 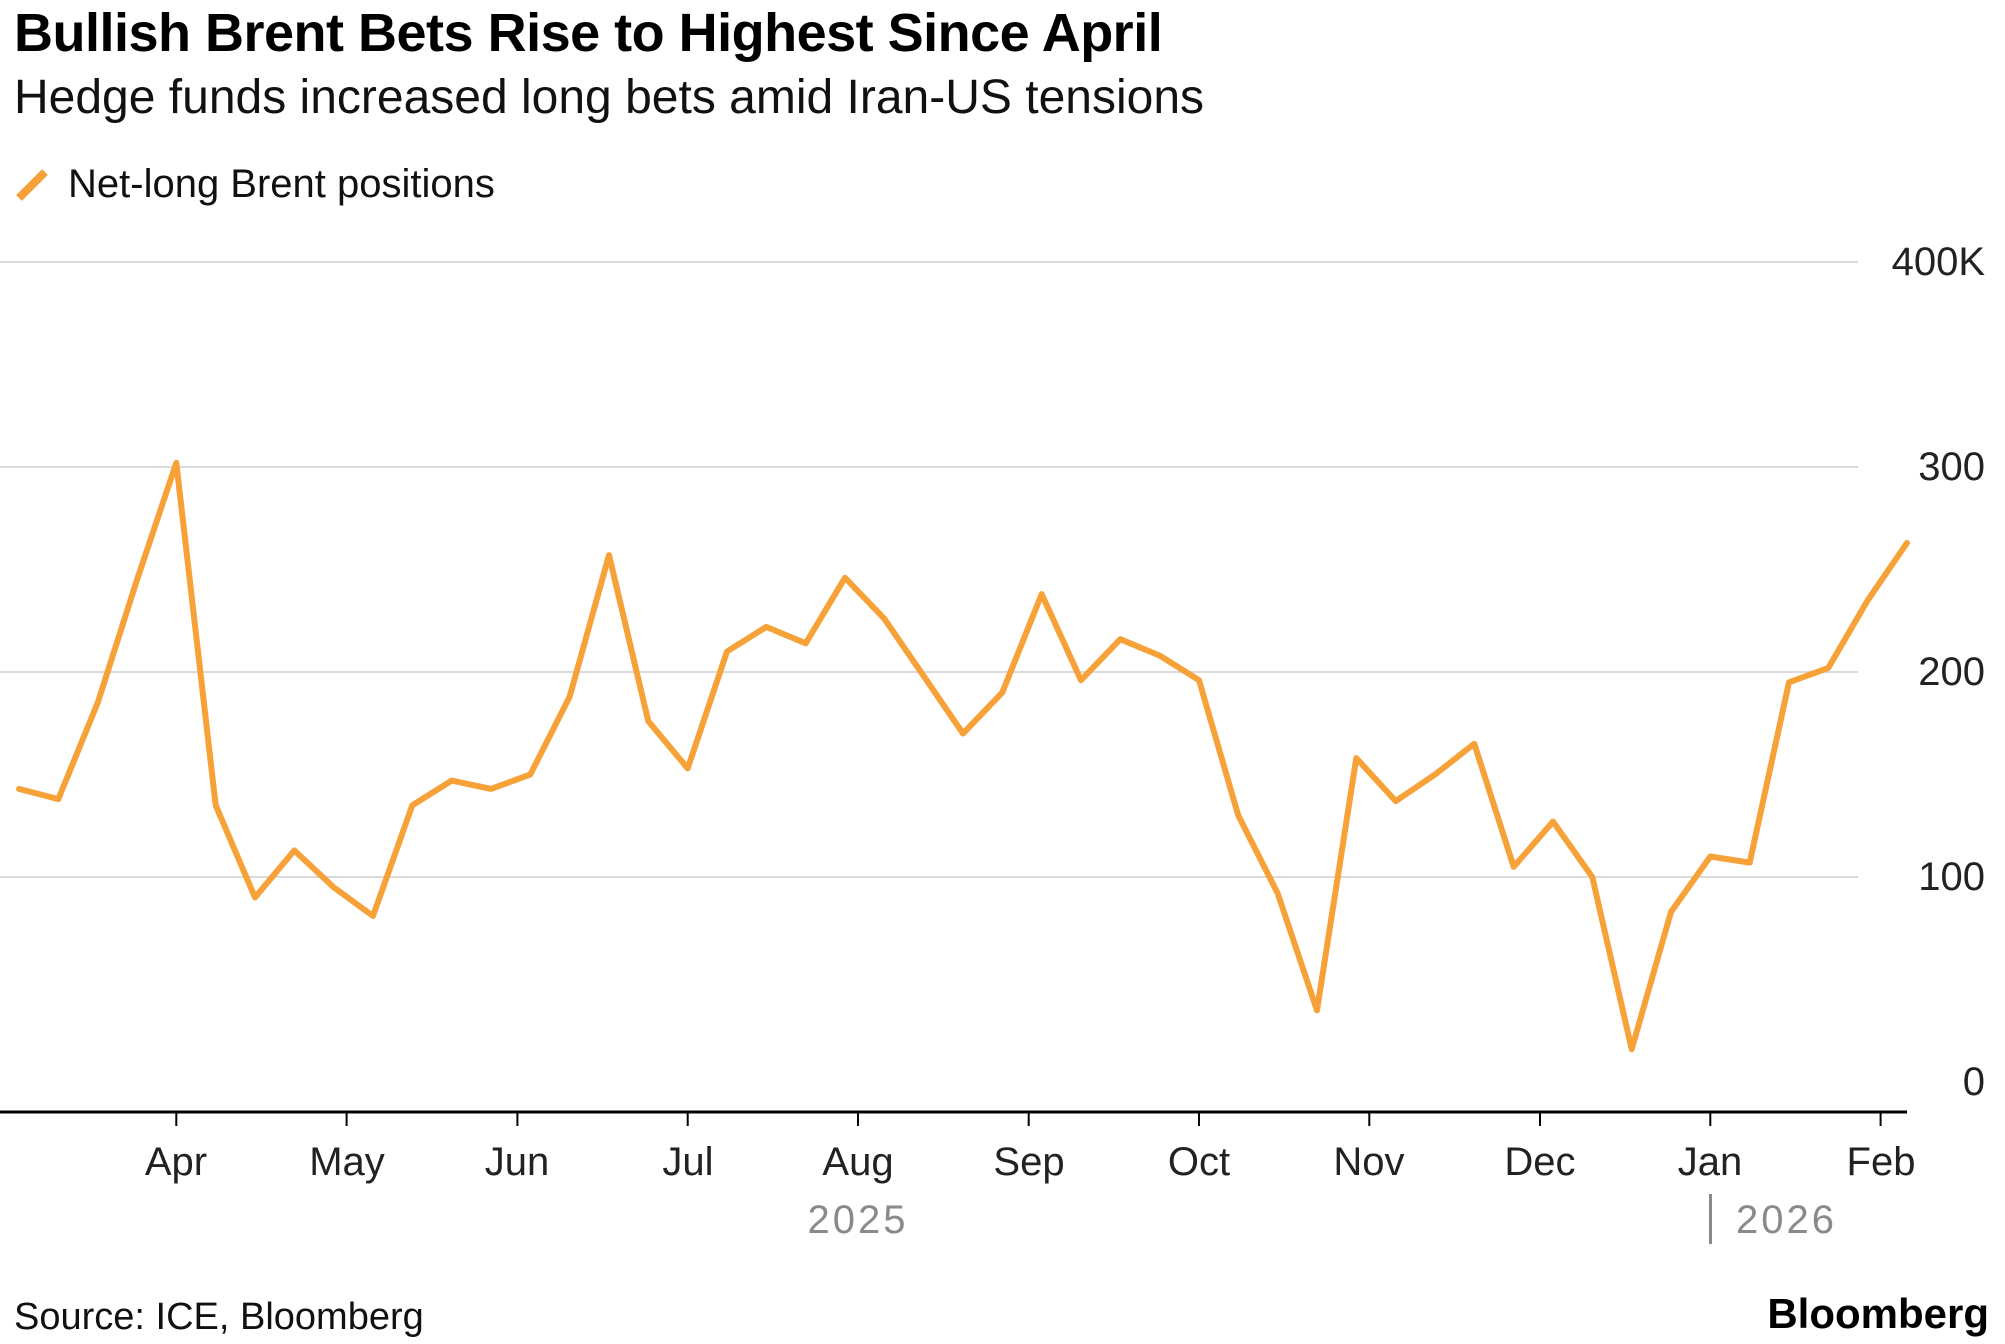 I want to click on source-note: Source: ICE, Bloomberg, so click(x=219, y=1317).